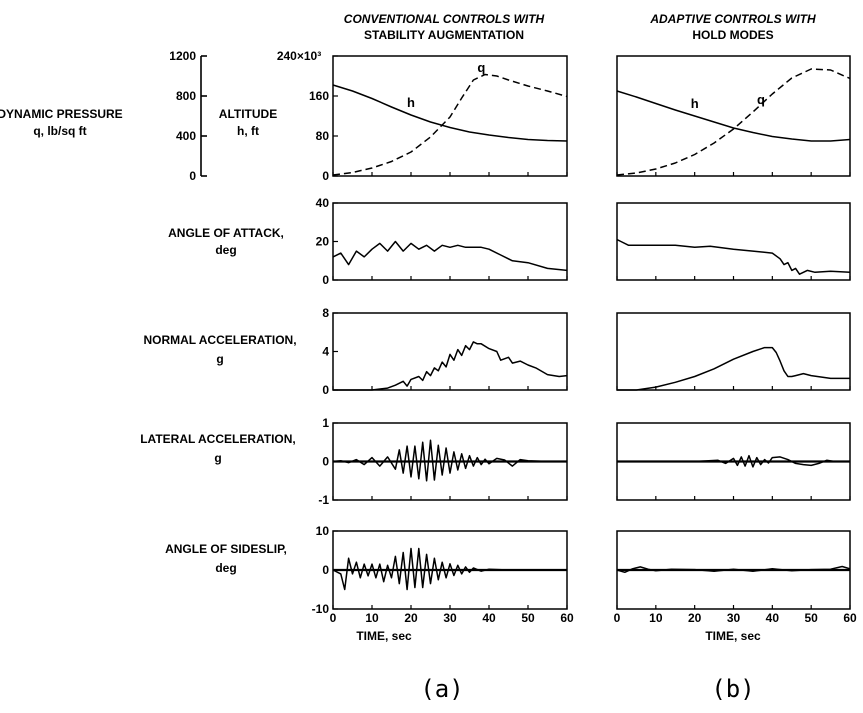  I want to click on chart-b-angle_of_attack, so click(733, 241).